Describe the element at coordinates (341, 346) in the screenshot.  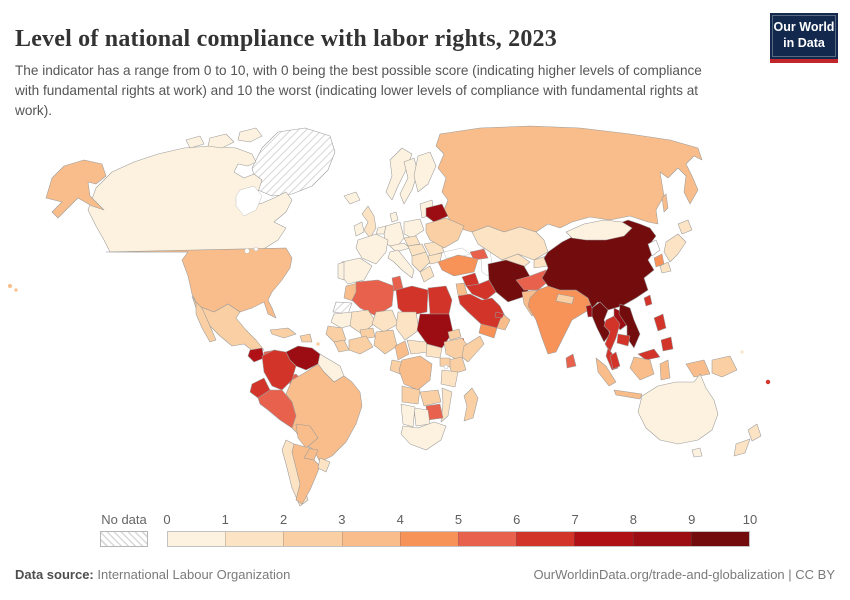
I see `region-sierra-leone-liberia` at that location.